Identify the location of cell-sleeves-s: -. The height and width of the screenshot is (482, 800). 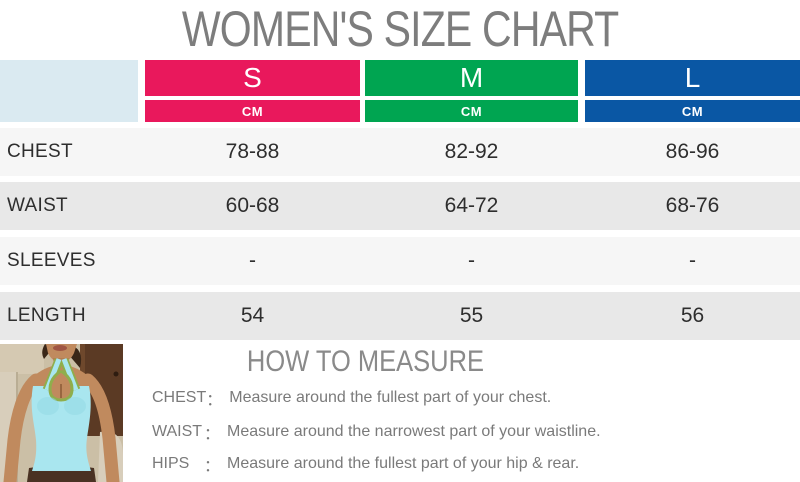
(252, 260).